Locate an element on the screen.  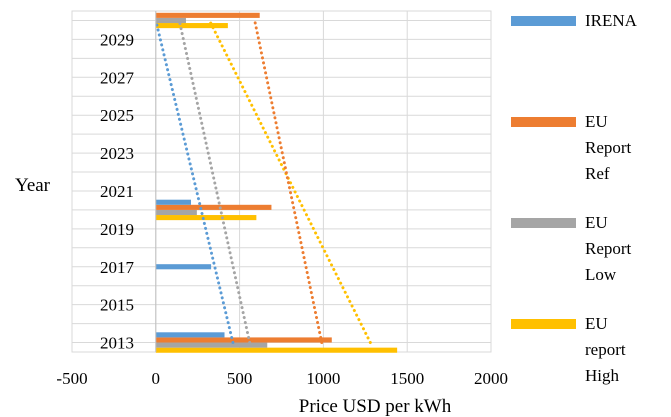
bar-irena-2017 is located at coordinates (183, 267).